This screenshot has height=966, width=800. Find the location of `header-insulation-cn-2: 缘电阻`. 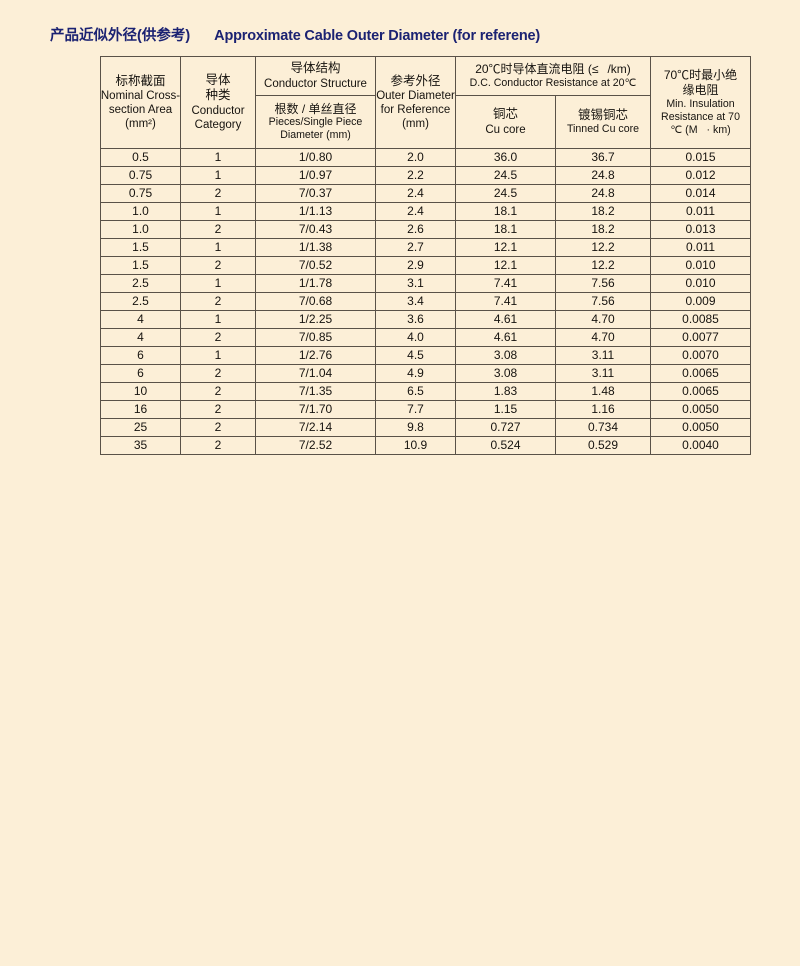

header-insulation-cn-2: 缘电阻 is located at coordinates (700, 90).